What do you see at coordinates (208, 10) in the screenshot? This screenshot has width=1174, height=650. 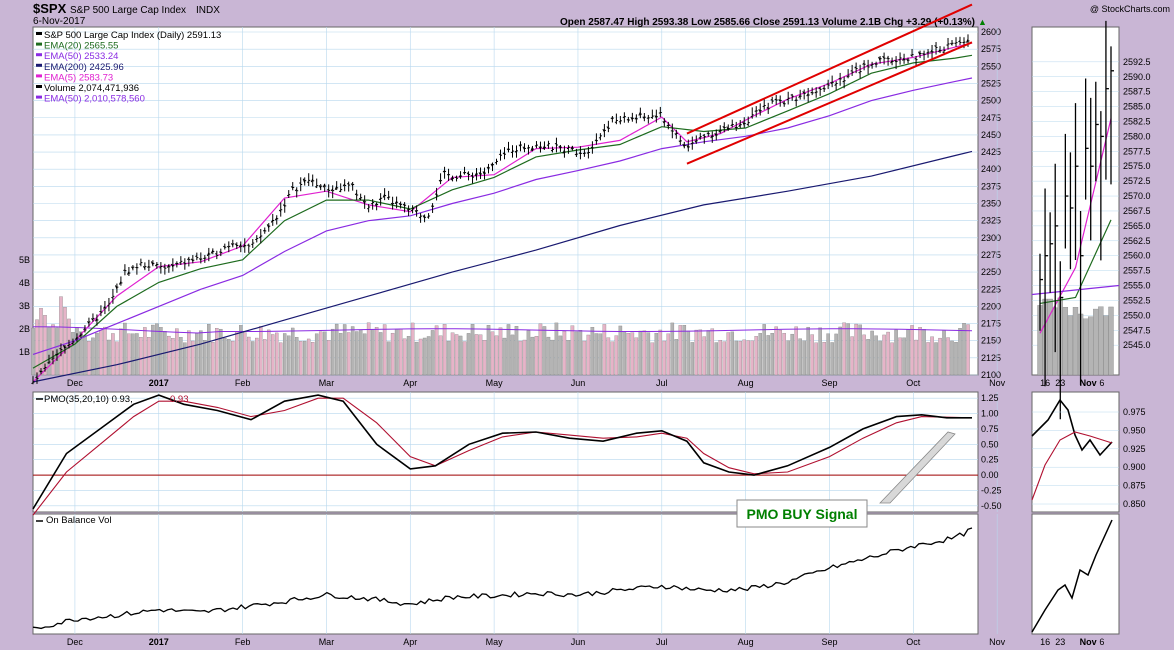 I see `exchange-label: INDX` at bounding box center [208, 10].